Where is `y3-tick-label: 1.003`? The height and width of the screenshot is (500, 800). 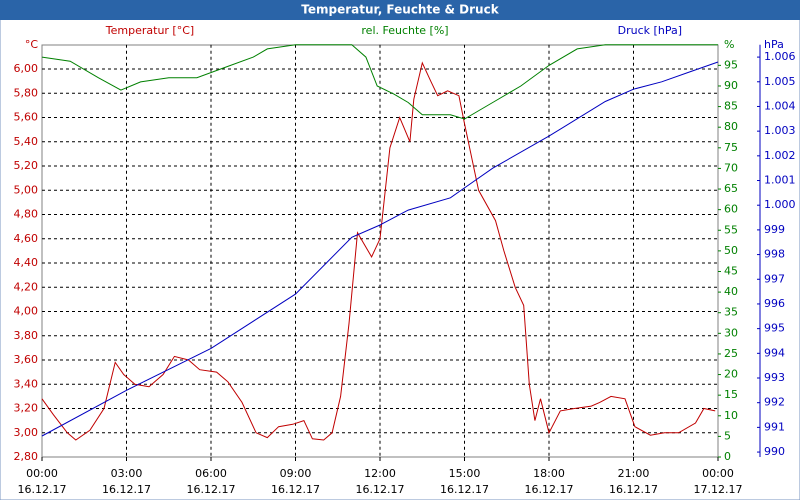
y3-tick-label: 1.003 is located at coordinates (780, 130).